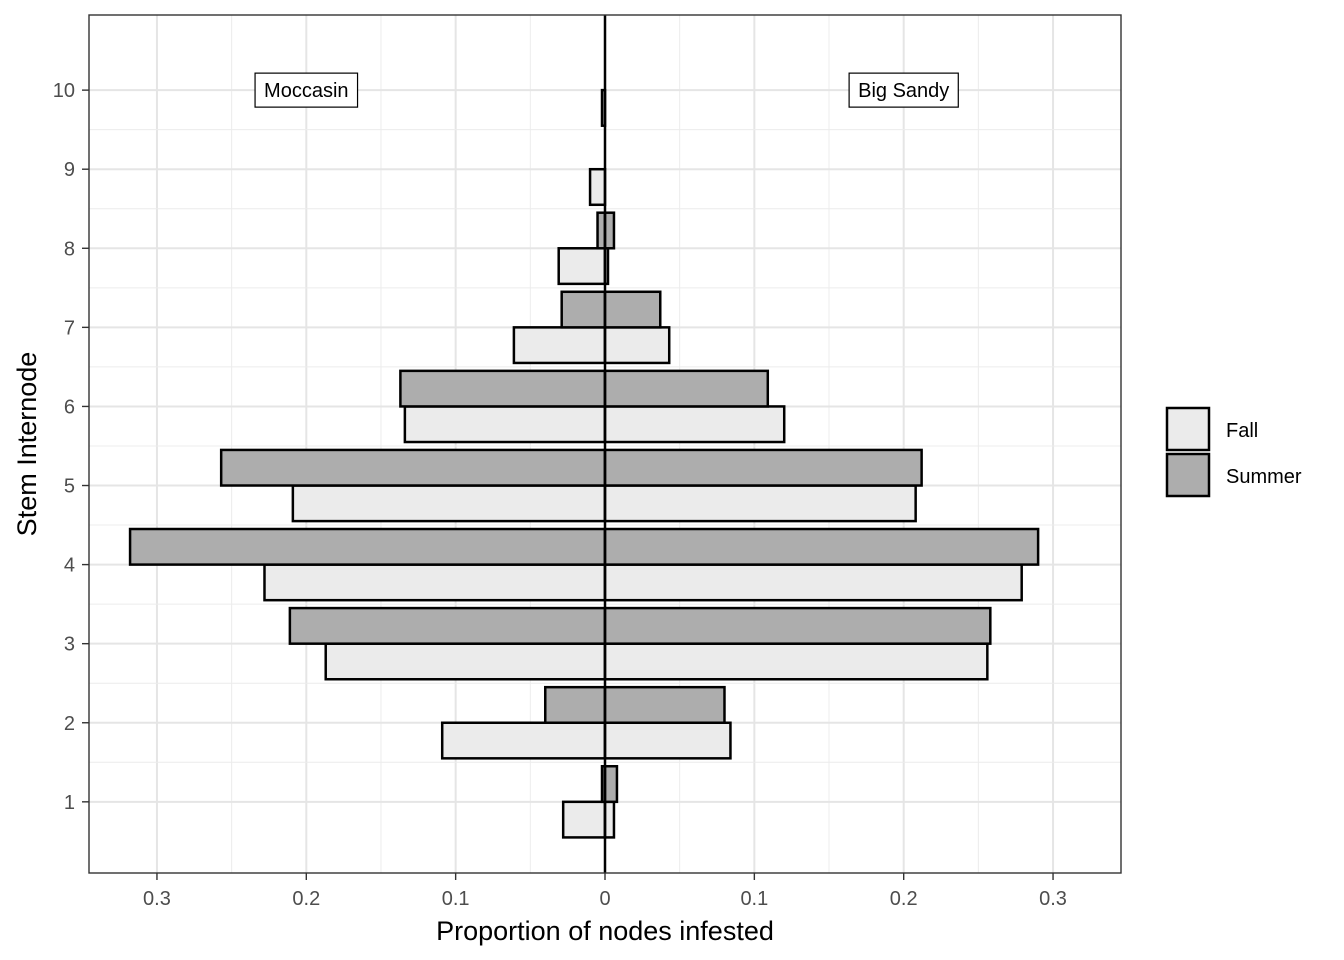 This screenshot has width=1344, height=960. I want to click on x-tick-label: 0, so click(604, 899).